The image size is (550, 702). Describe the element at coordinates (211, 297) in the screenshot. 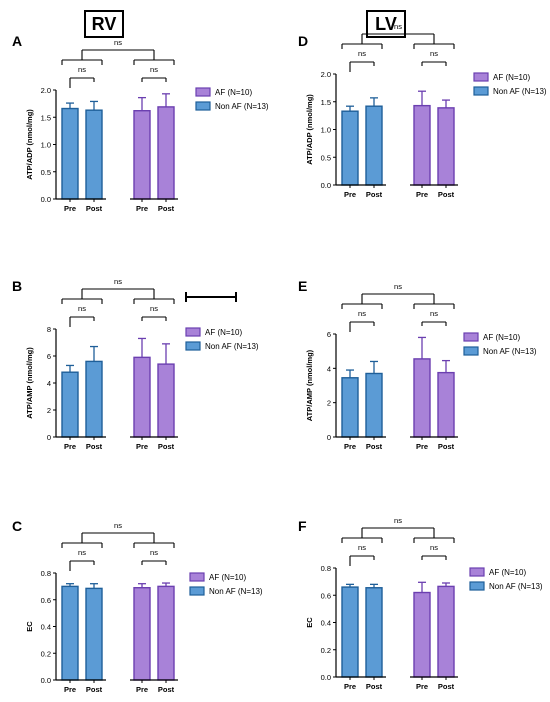

I see `stray-line-marker` at that location.